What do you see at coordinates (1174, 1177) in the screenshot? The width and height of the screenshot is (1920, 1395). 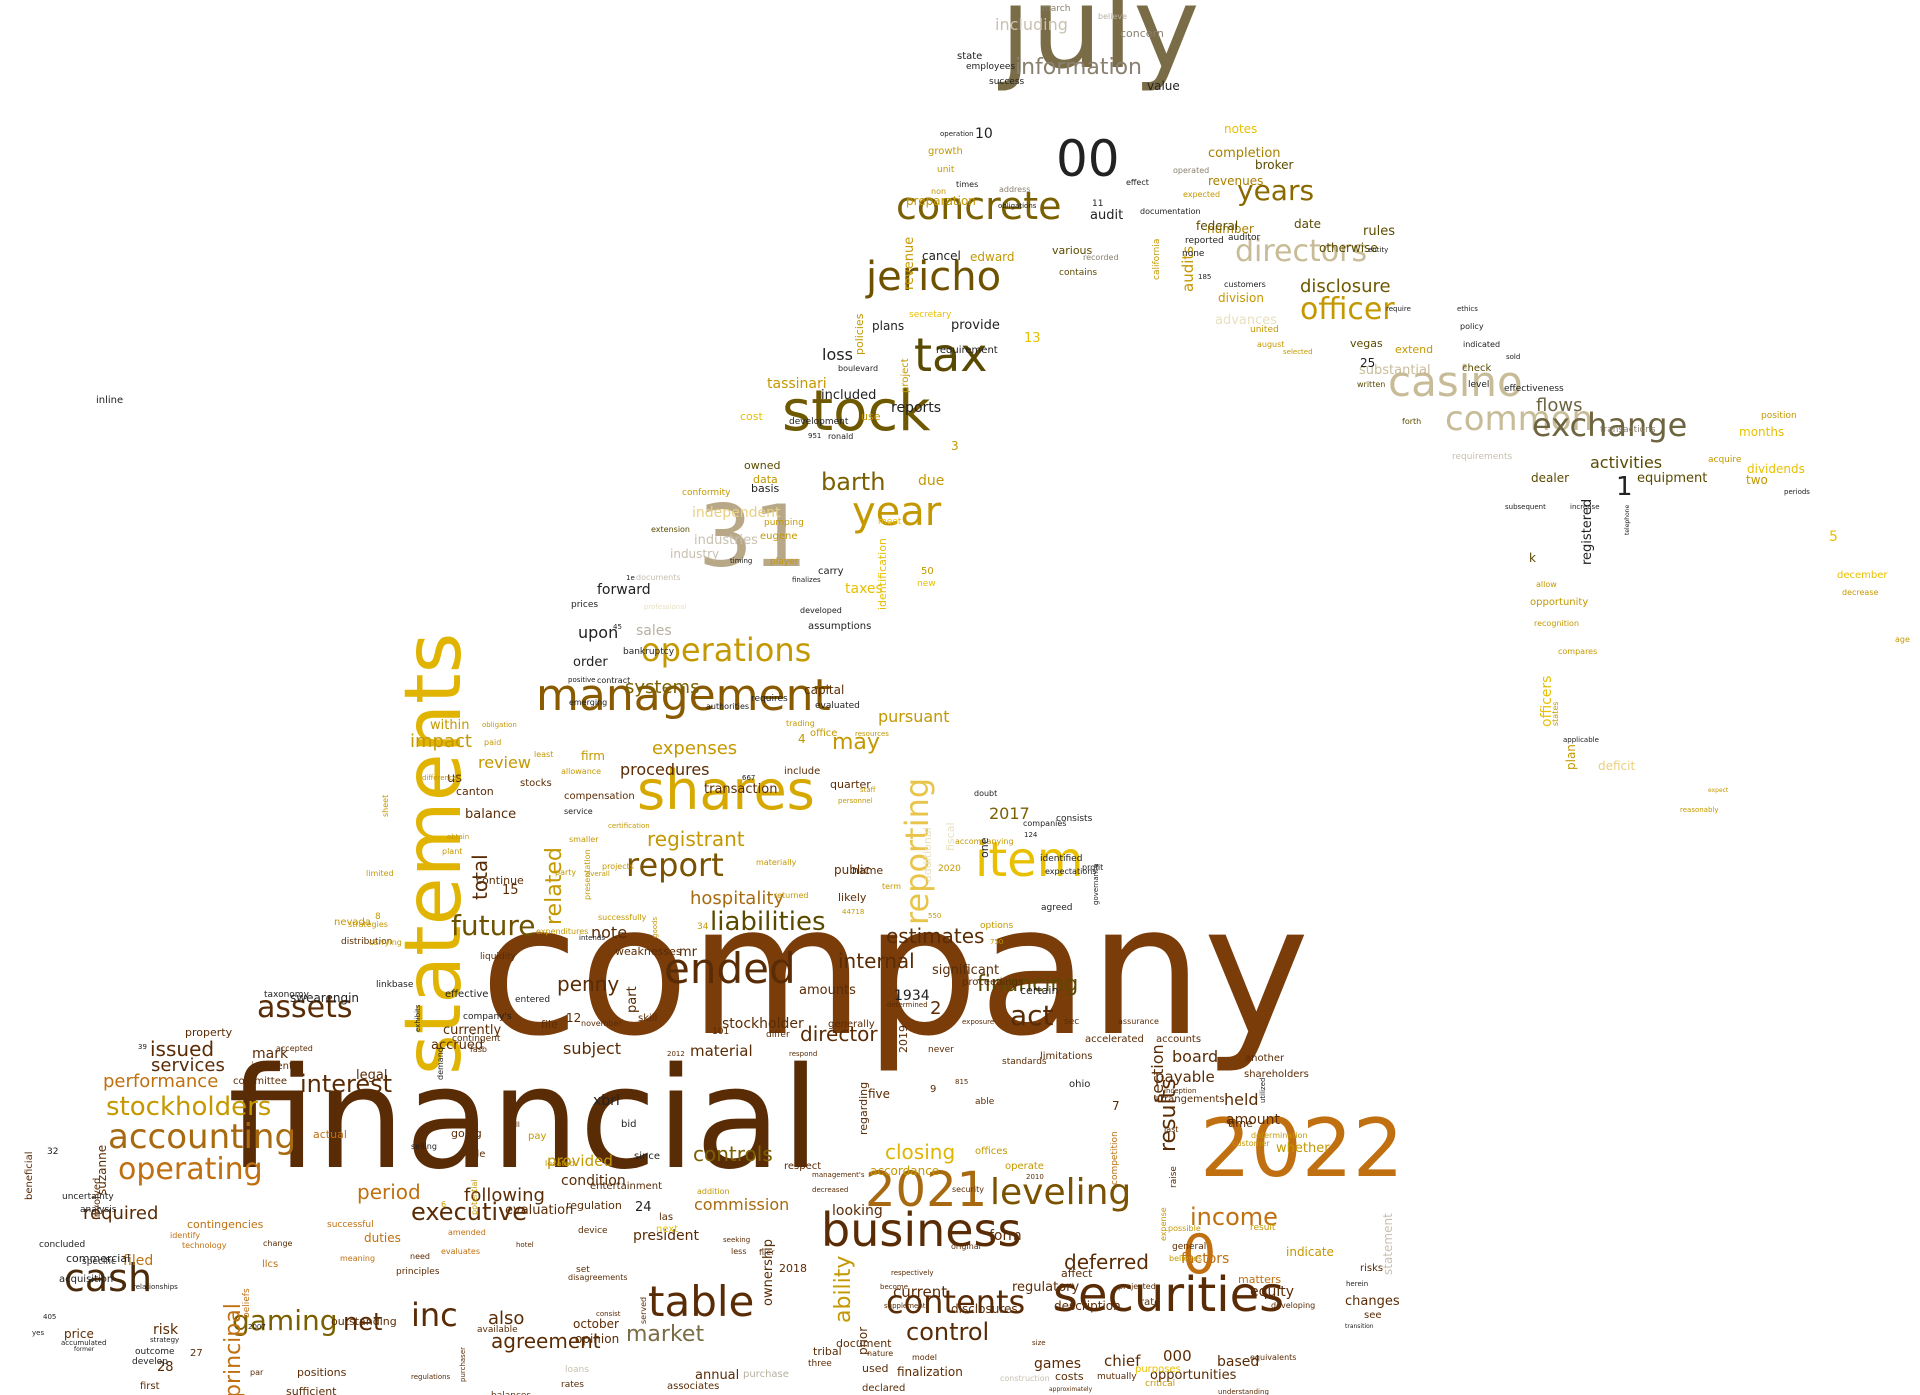 I see `word-raise: raise` at bounding box center [1174, 1177].